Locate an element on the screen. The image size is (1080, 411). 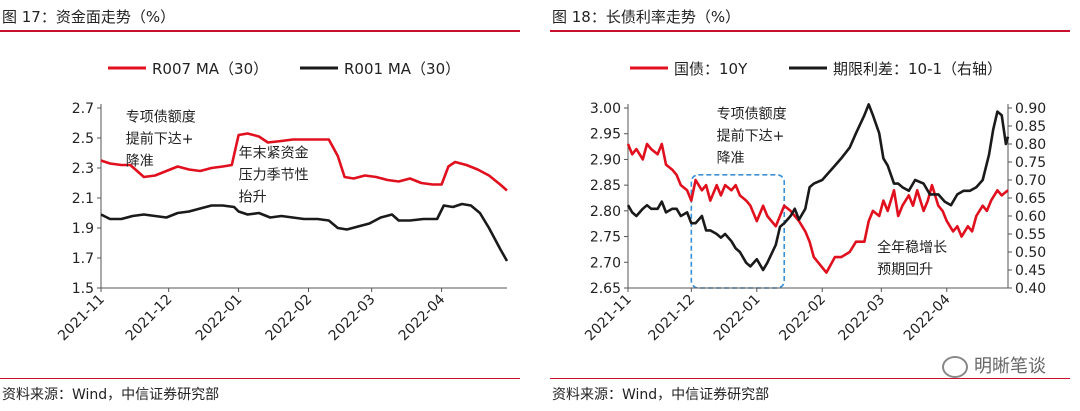
highlight-box is located at coordinates (738, 231).